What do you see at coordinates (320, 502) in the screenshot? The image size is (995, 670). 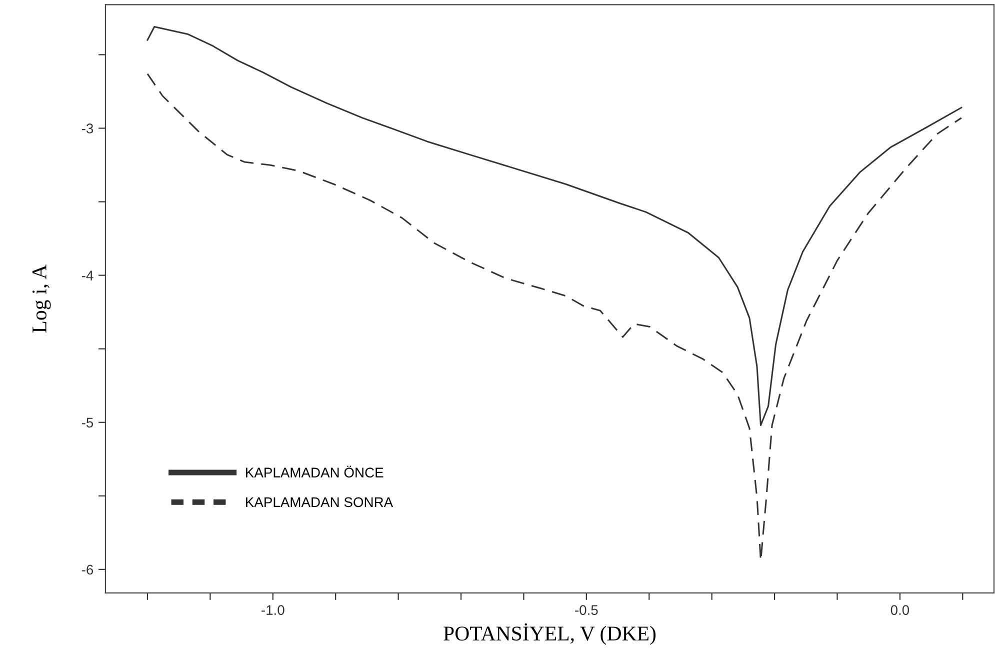 I see `legend-label: KAPLAMADAN SONRA` at bounding box center [320, 502].